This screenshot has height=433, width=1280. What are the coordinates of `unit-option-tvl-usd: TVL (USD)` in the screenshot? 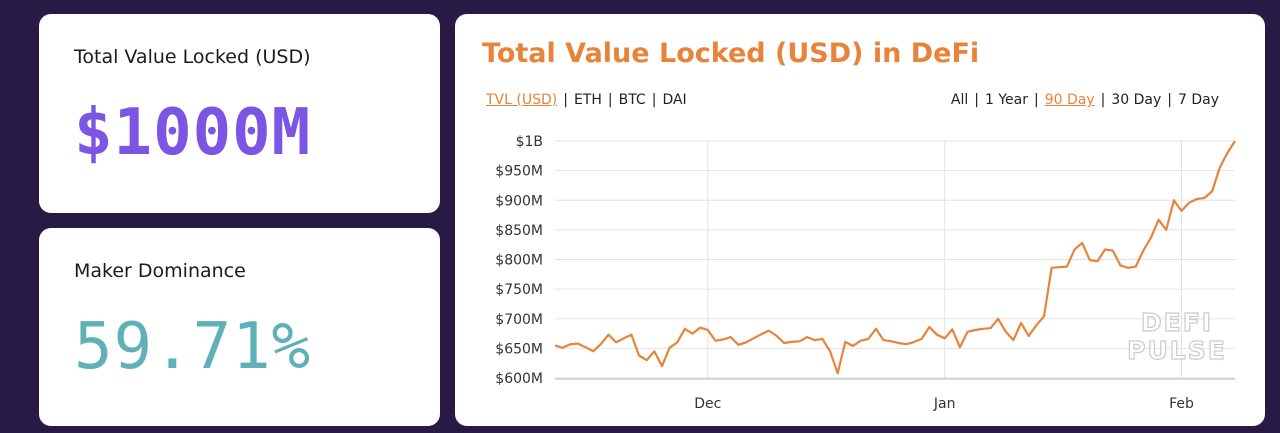 It's located at (522, 100).